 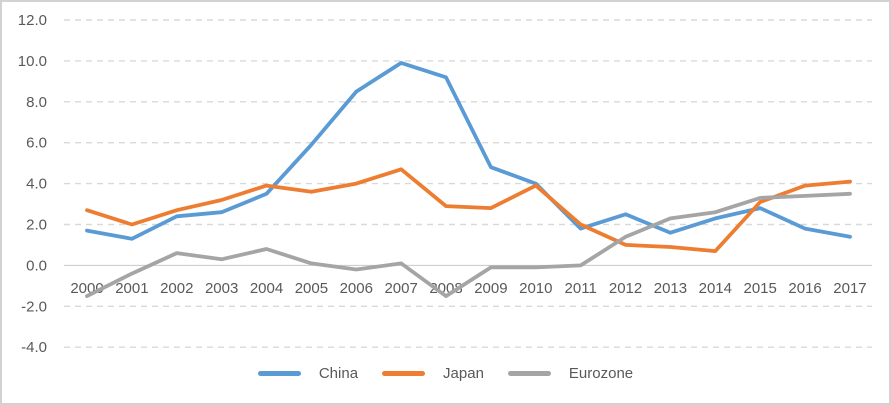 What do you see at coordinates (338, 373) in the screenshot?
I see `legend-label-china: China` at bounding box center [338, 373].